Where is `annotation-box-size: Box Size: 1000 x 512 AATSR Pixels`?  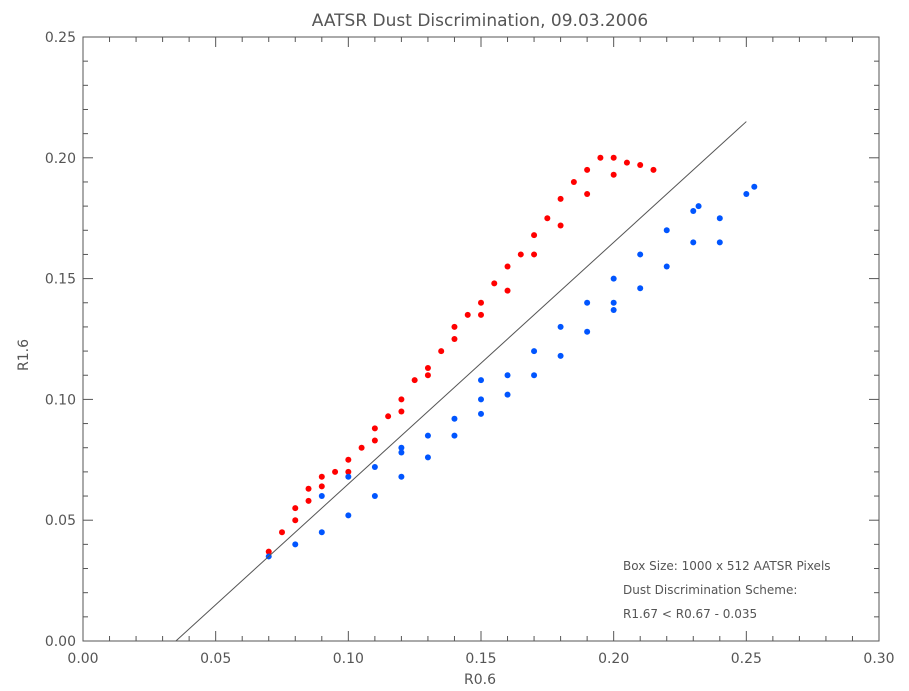 annotation-box-size: Box Size: 1000 x 512 AATSR Pixels is located at coordinates (727, 566).